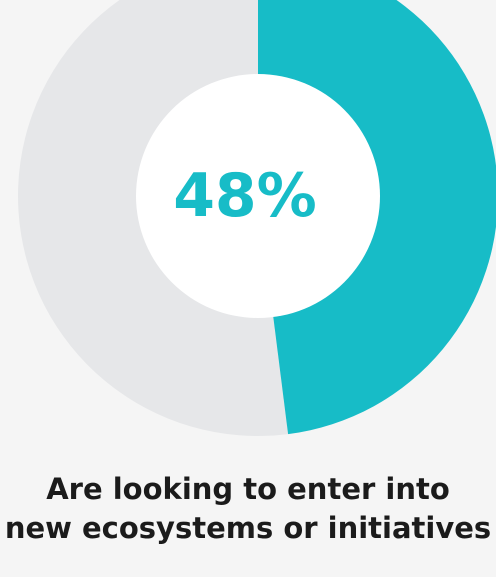 The image size is (496, 577). I want to click on center-percentage-label: 48%, so click(245, 196).